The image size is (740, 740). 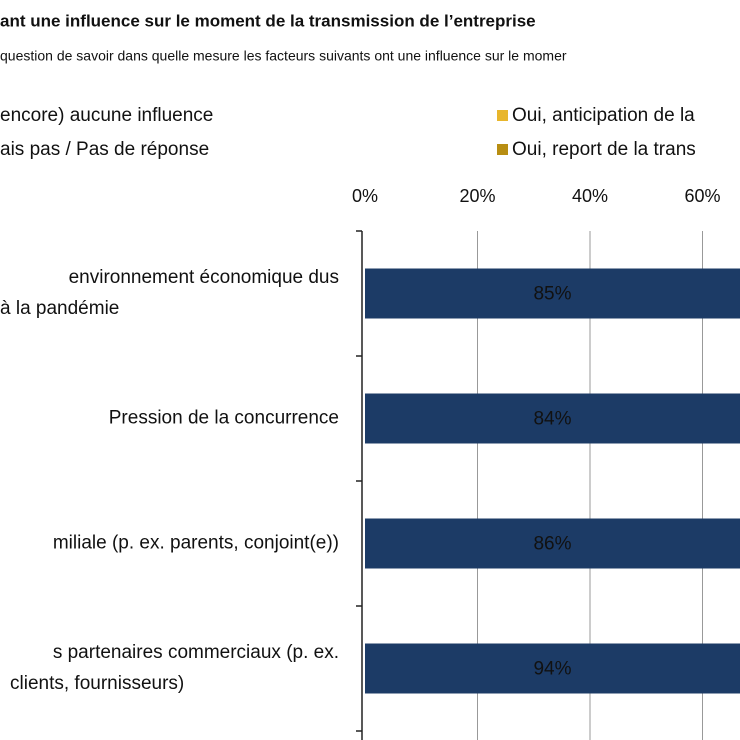 I want to click on legend-label: ais pas / Pas de réponse, so click(x=104, y=149).